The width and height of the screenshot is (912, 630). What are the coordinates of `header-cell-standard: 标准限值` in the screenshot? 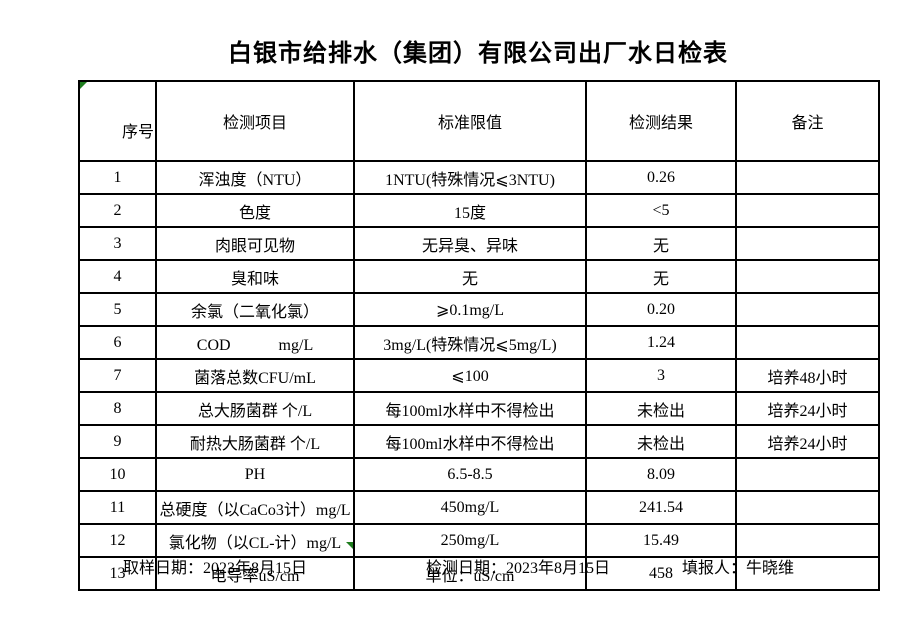 It's located at (470, 121).